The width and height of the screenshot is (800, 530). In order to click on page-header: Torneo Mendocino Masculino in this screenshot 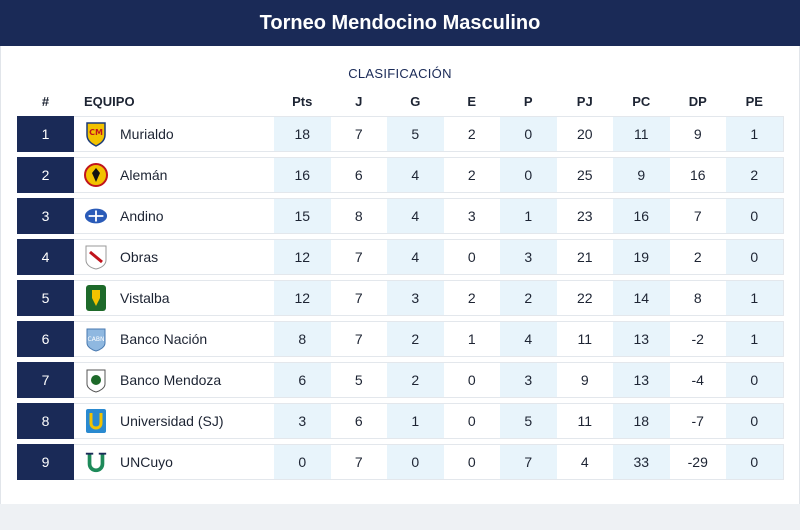, I will do `click(400, 23)`.